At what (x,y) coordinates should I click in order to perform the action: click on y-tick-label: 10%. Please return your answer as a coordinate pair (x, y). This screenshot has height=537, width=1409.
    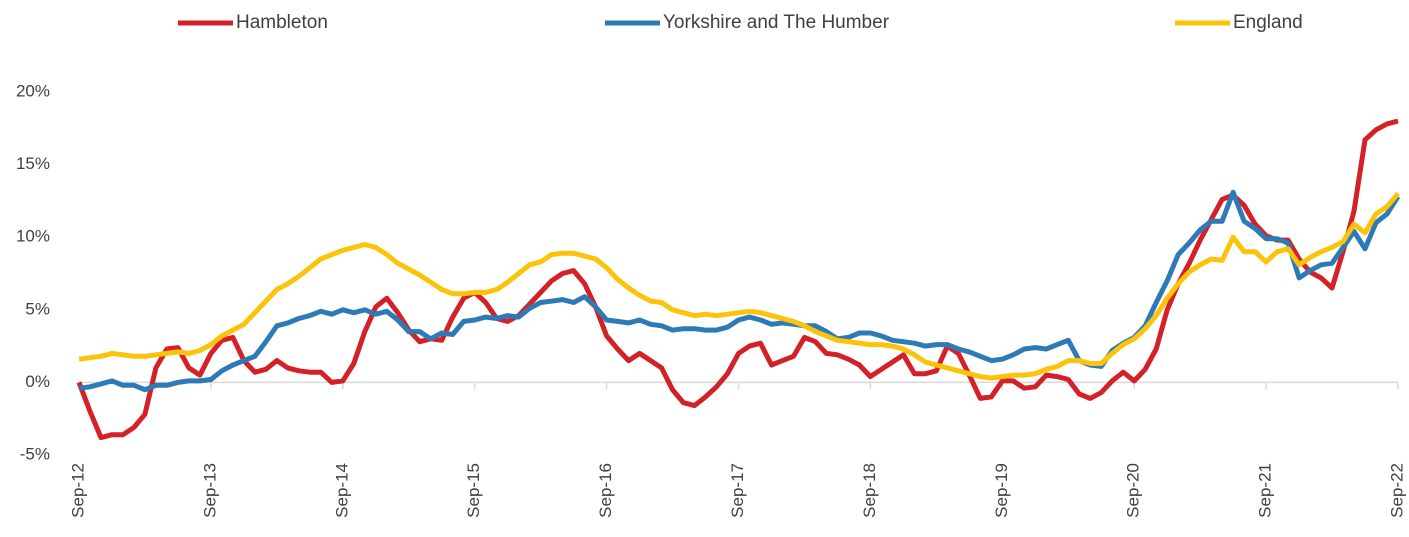
    Looking at the image, I should click on (33, 236).